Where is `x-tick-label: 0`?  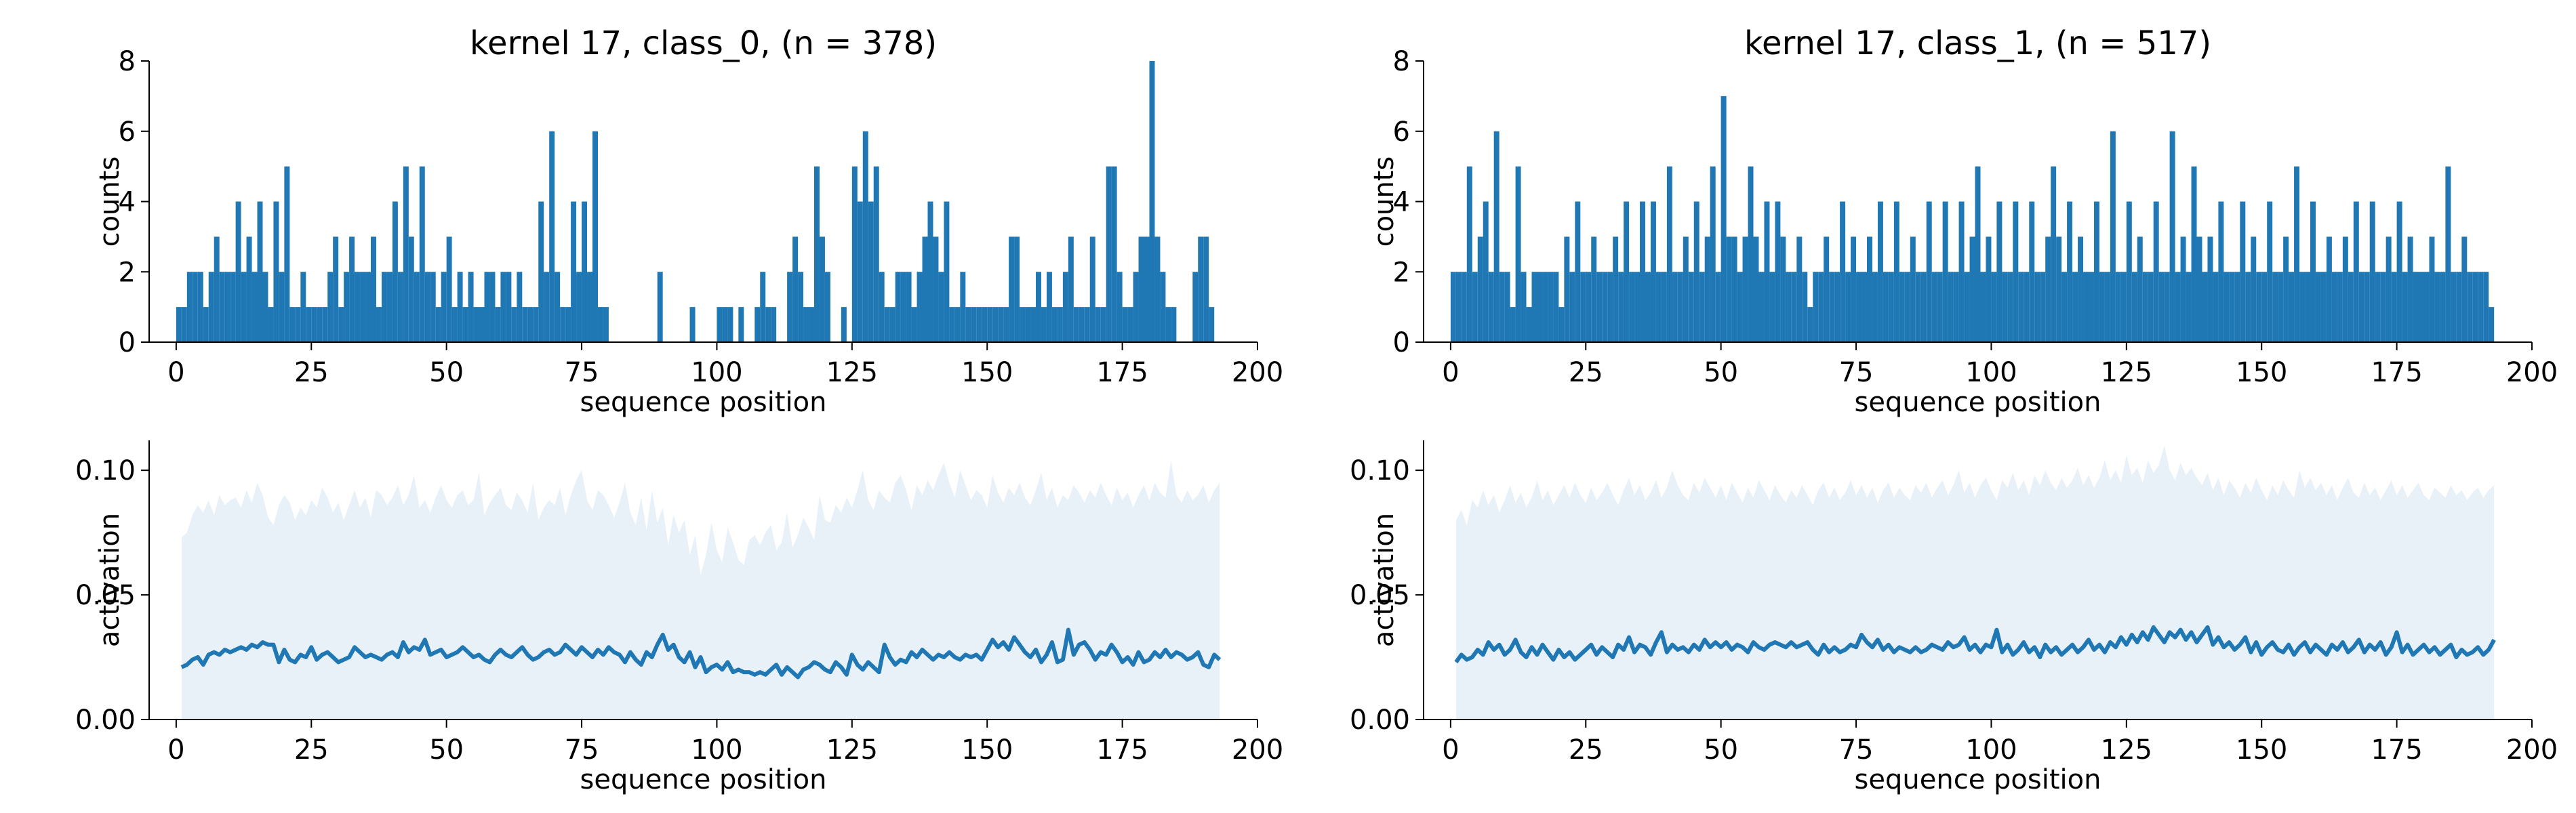
x-tick-label: 0 is located at coordinates (175, 750).